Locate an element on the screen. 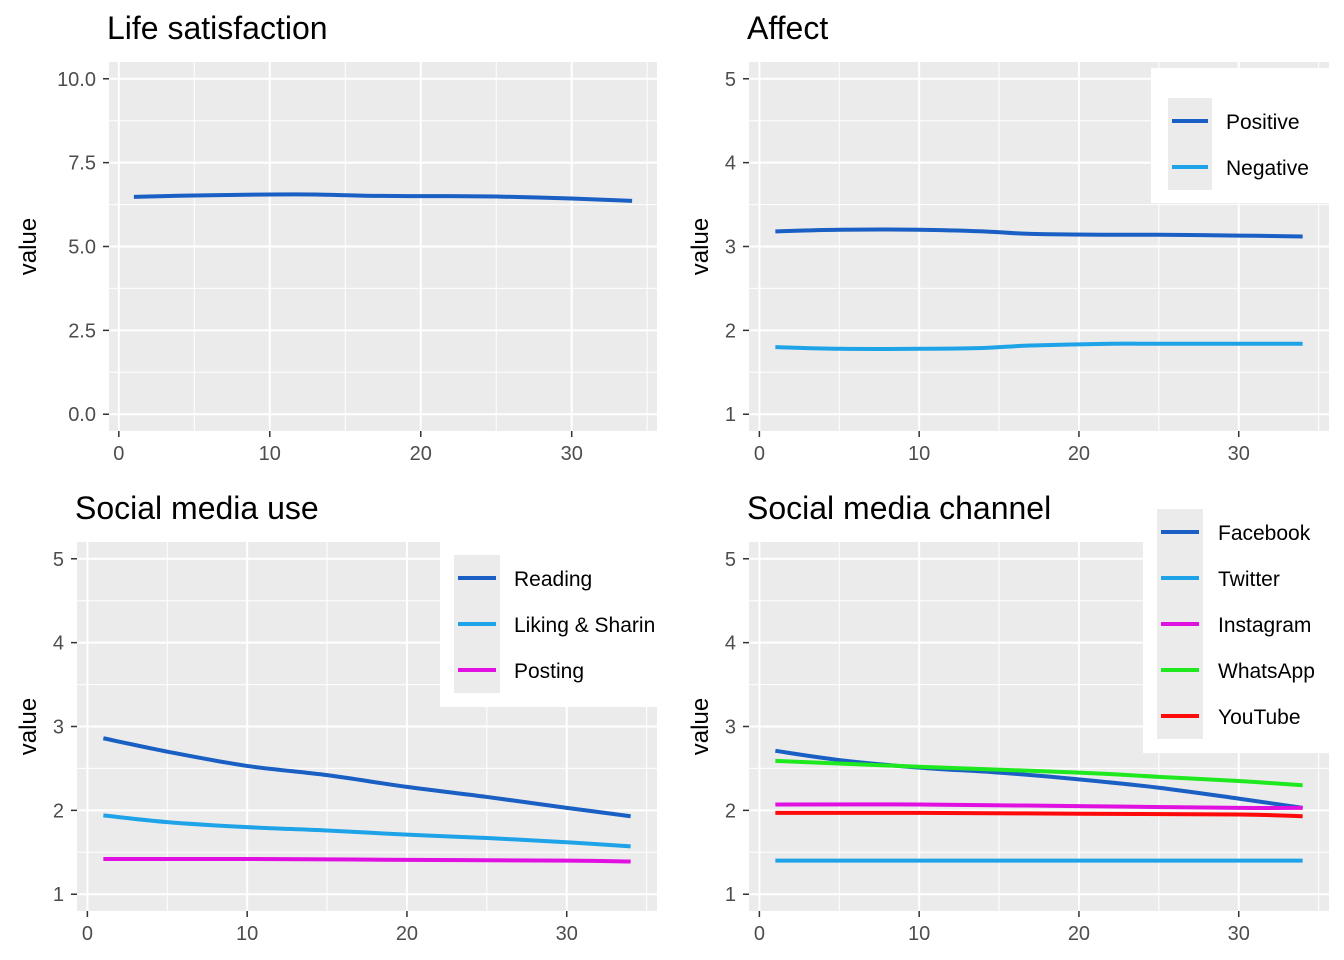  legend: Facebook Twitter Instagram WhatsApp YouTube is located at coordinates (1236, 629).